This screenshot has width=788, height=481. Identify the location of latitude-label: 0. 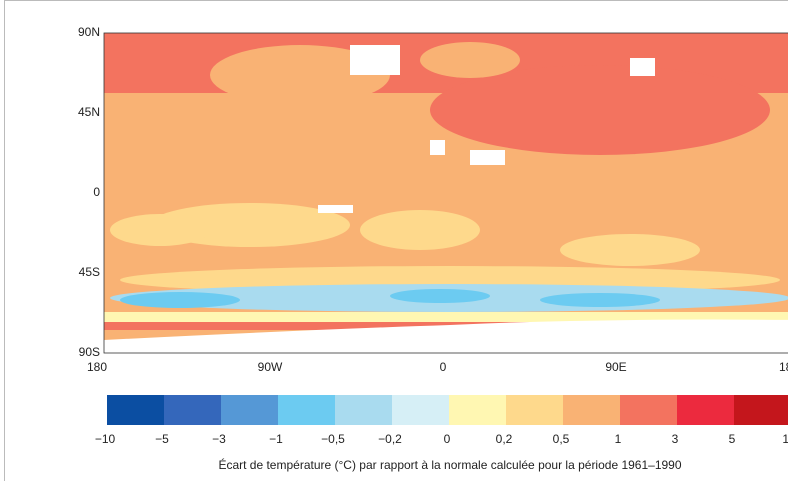
(96, 192).